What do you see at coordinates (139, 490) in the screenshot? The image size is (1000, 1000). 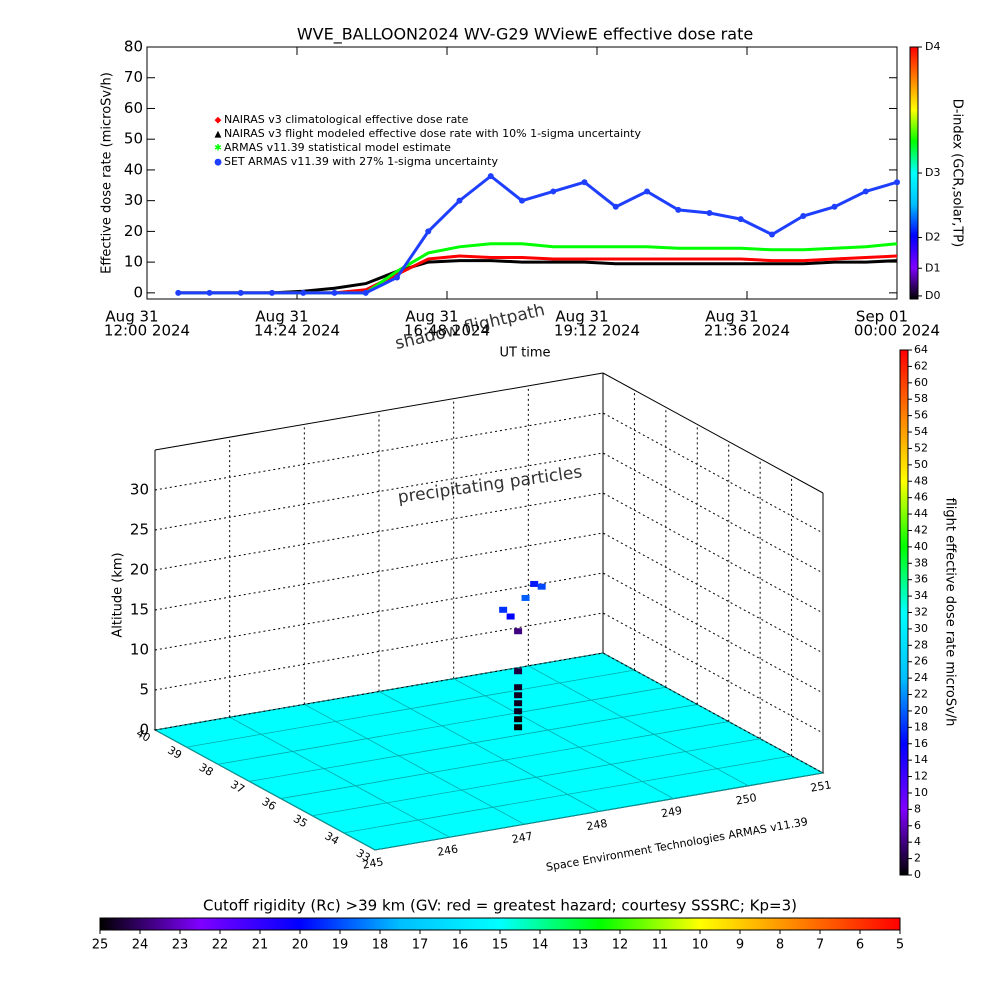 I see `z-tick-label: 30` at bounding box center [139, 490].